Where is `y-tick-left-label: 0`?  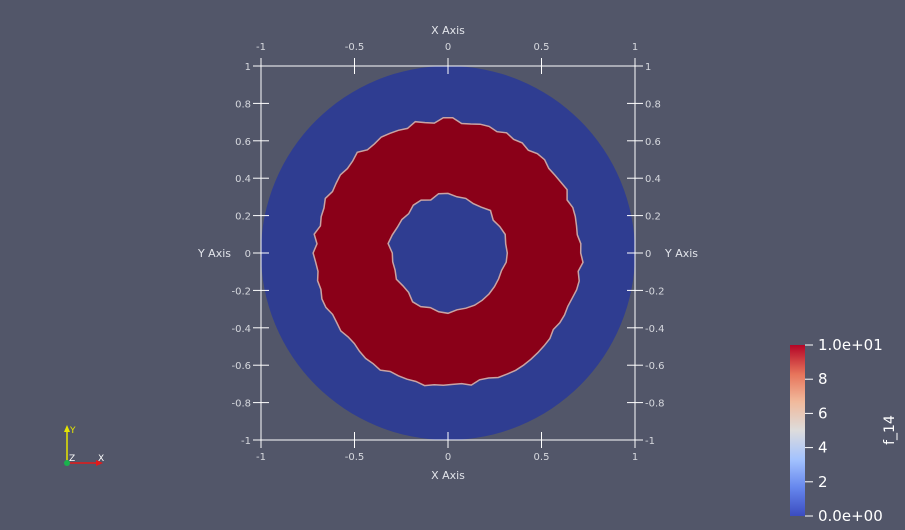 y-tick-left-label: 0 is located at coordinates (248, 254).